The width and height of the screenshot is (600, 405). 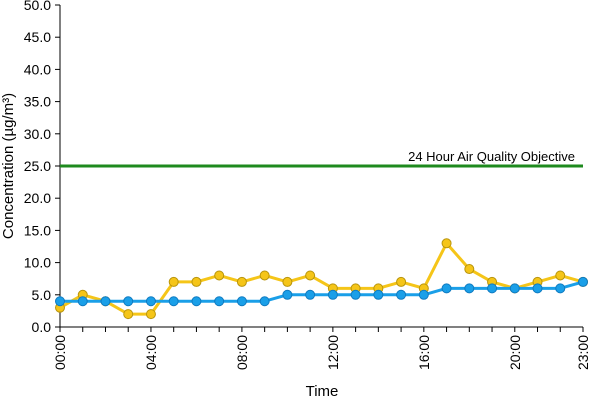 I want to click on x-tick-label: 16:00, so click(x=424, y=352).